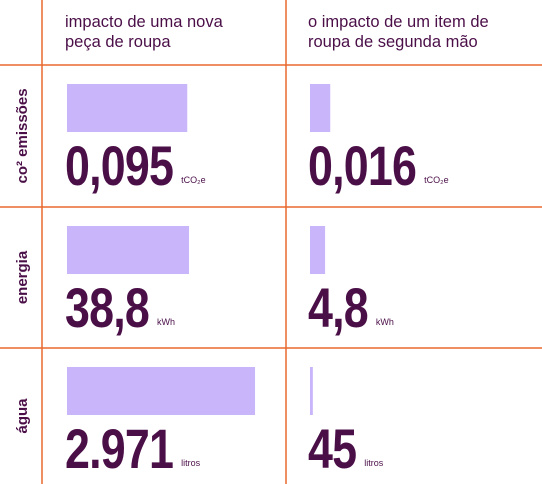  I want to click on row-label: energia, so click(22, 277).